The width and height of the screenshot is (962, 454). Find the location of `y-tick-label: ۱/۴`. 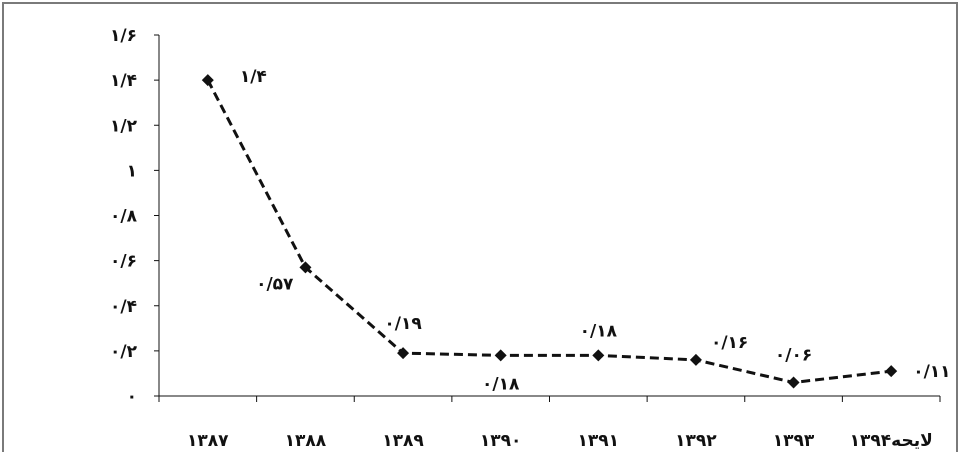

y-tick-label: ۱/۴ is located at coordinates (123, 81).